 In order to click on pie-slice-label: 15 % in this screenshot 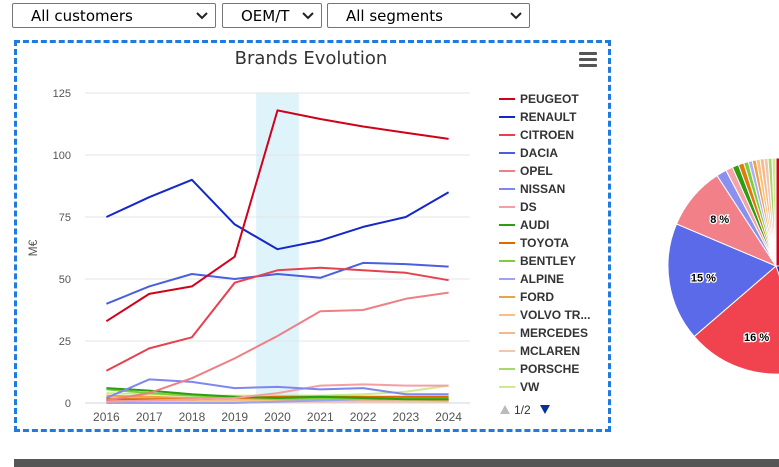, I will do `click(703, 278)`.